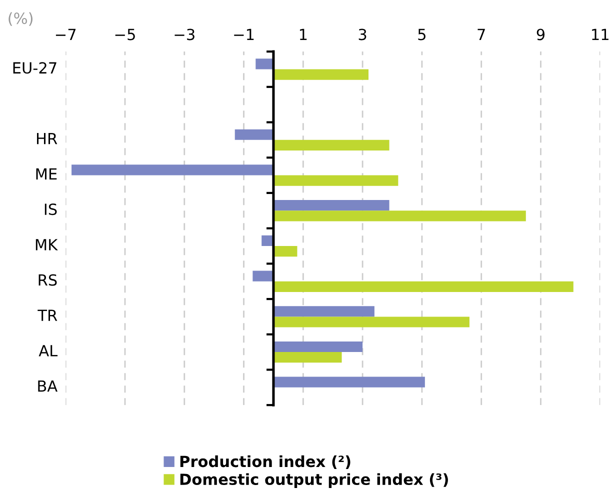  What do you see at coordinates (125, 34) in the screenshot?
I see `x-tick-label: −5` at bounding box center [125, 34].